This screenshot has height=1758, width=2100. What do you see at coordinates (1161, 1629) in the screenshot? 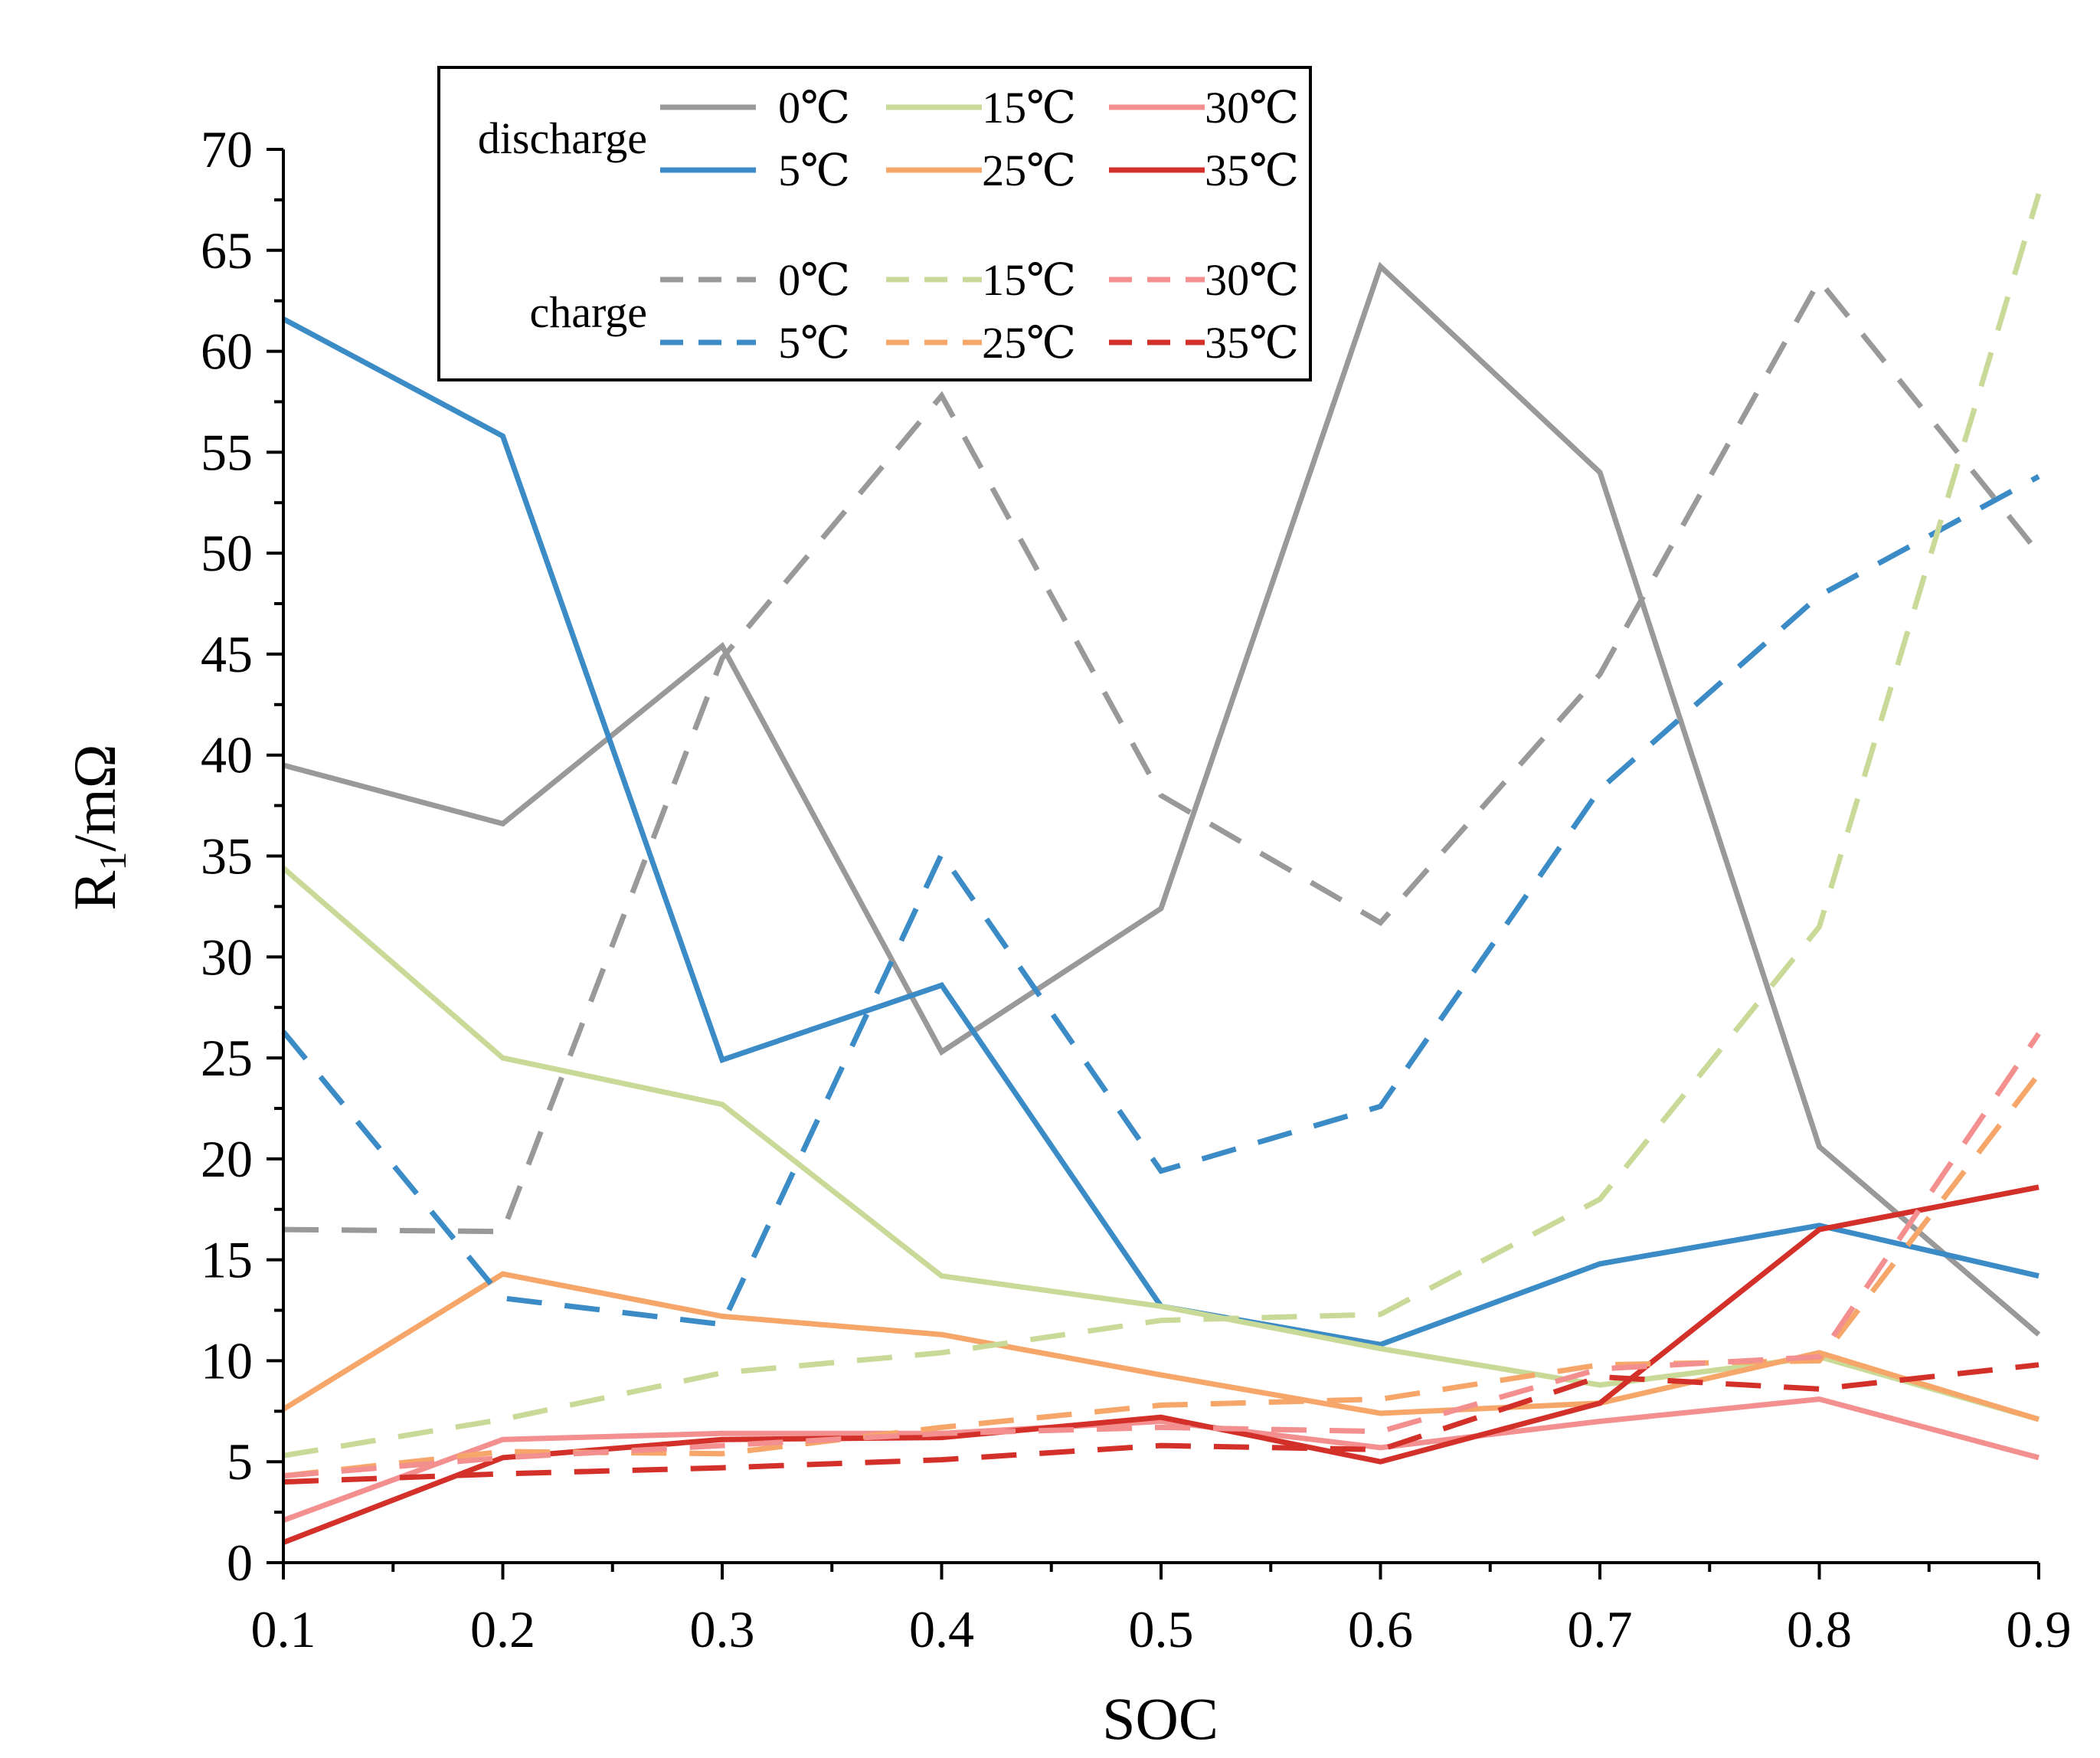
I see `x-tick-label: 0.5` at bounding box center [1161, 1629].